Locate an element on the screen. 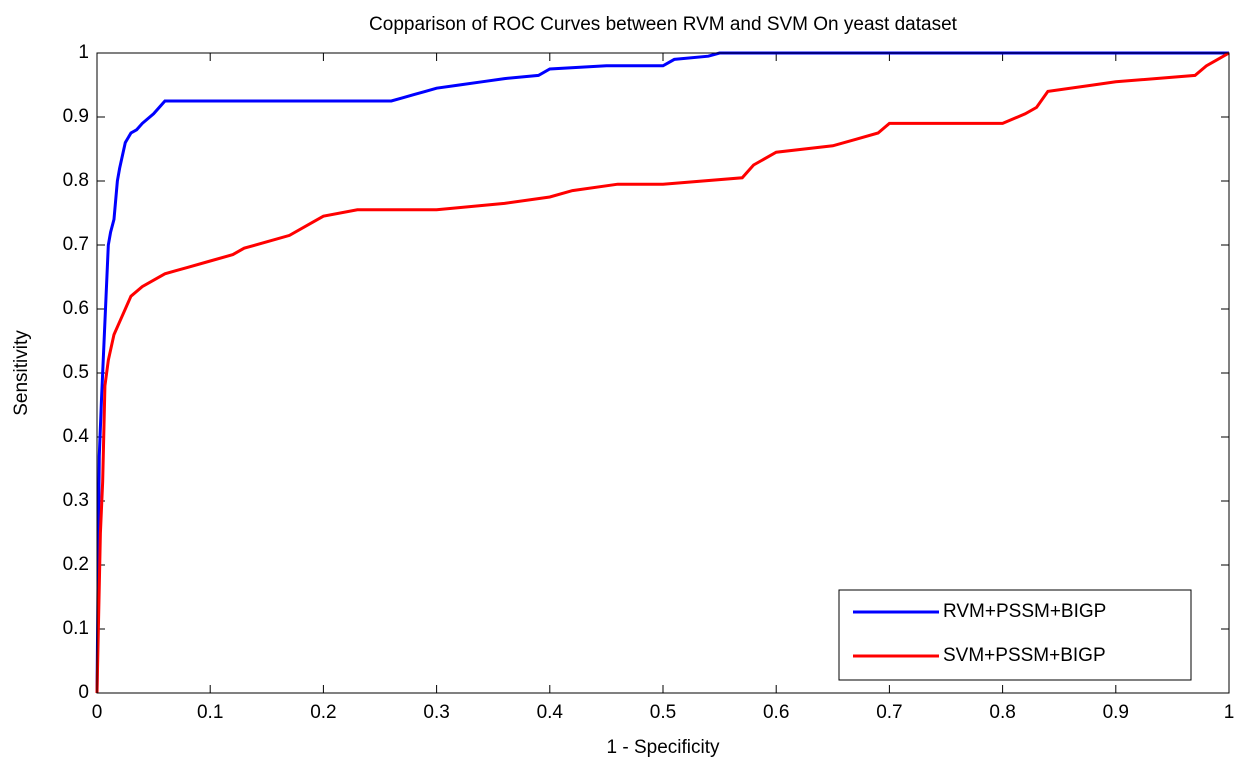 This screenshot has width=1235, height=763. y-axis-label: Sensitivity is located at coordinates (21, 373).